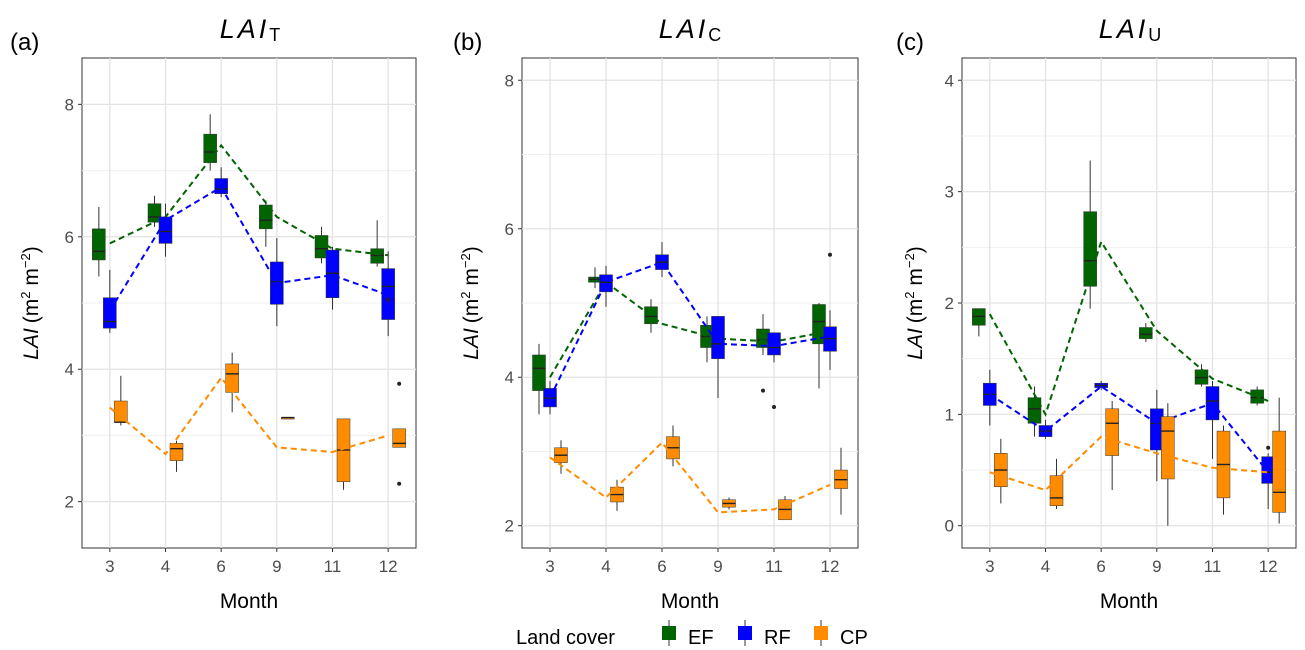 The width and height of the screenshot is (1305, 650). I want to click on legend-label-rf: RF, so click(777, 638).